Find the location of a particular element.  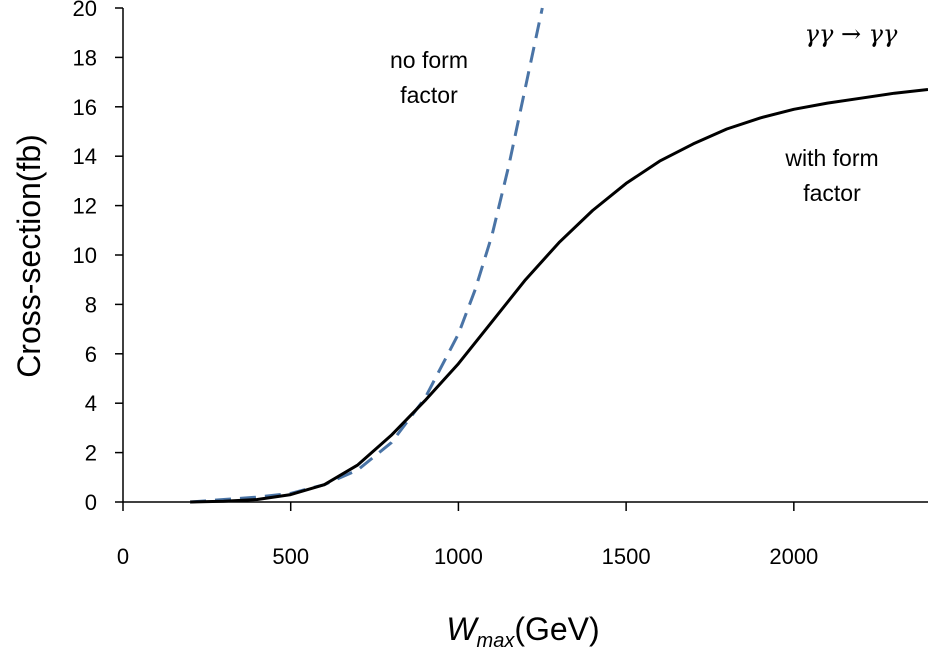

x-axis-title-main: W is located at coordinates (462, 629).